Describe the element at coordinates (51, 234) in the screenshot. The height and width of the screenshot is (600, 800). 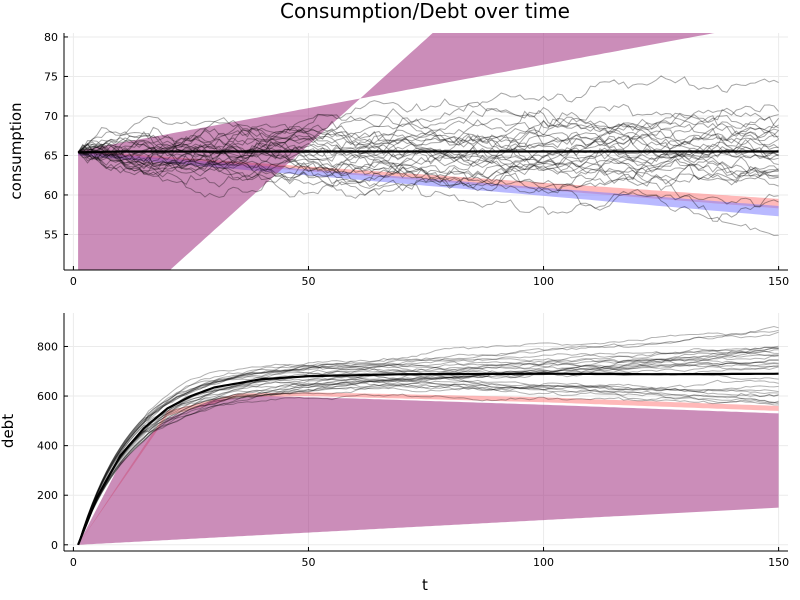
I see `consumption-ytick-label-0: 55` at that location.